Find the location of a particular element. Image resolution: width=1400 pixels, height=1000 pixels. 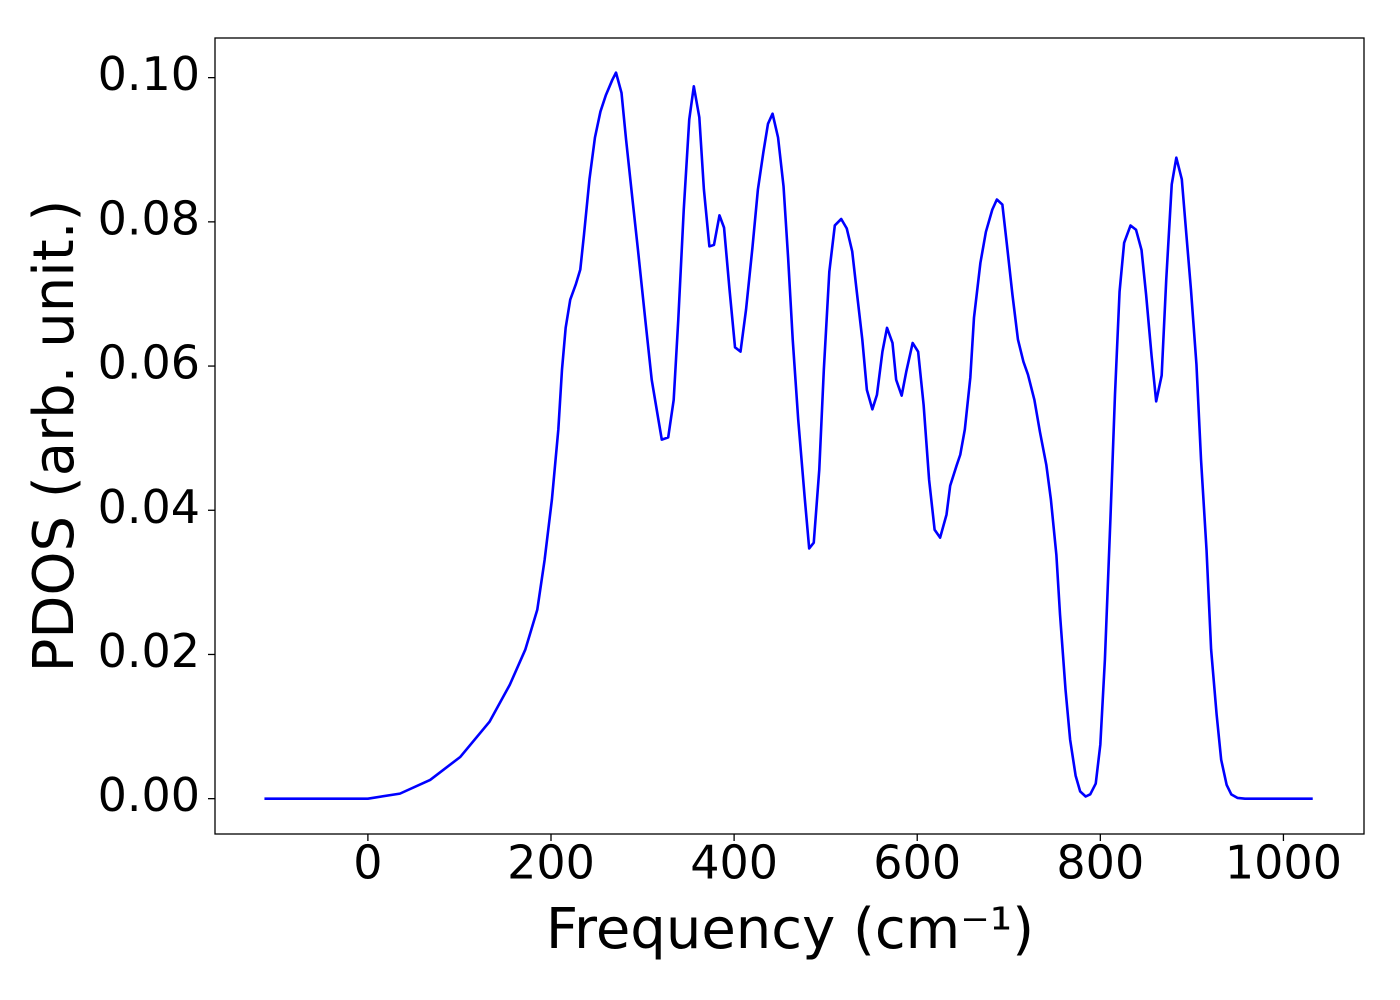

y-tick-label: 0.06 is located at coordinates (149, 363).